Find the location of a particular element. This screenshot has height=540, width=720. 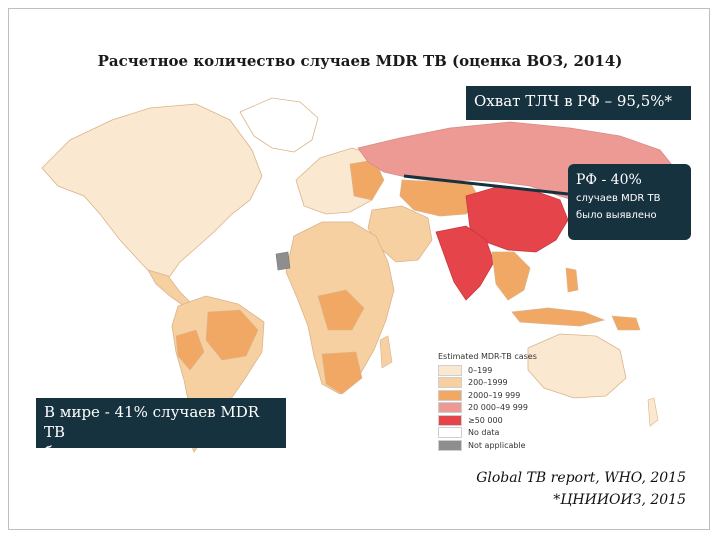

australia is located at coordinates (577, 366).